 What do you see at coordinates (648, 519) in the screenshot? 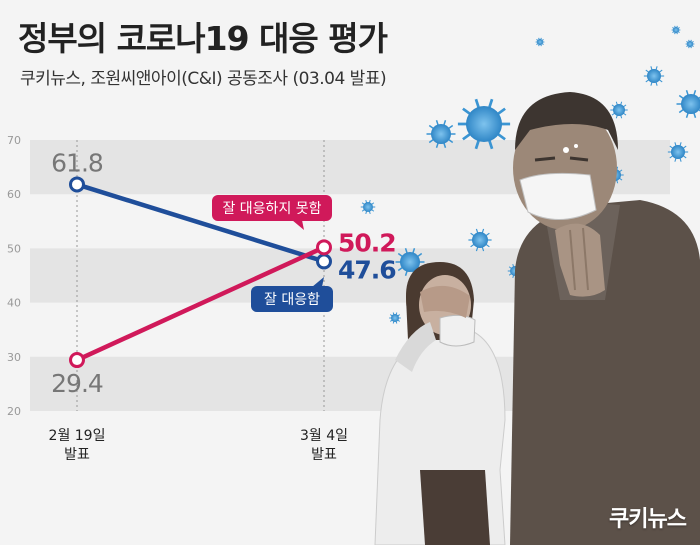
I see `brand-logo: 쿠키뉴스` at bounding box center [648, 519].